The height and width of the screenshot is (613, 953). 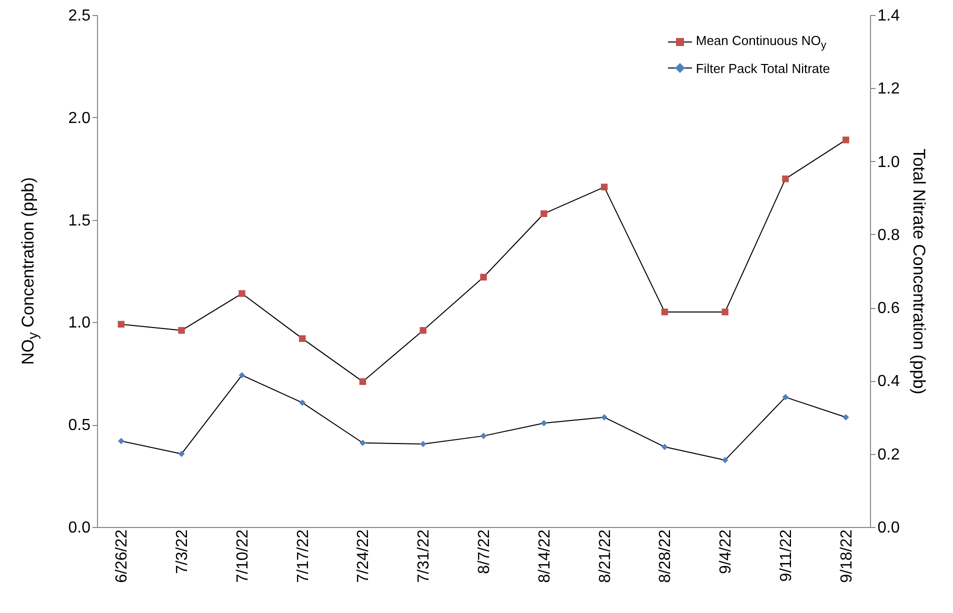 I want to click on y-tick-label: 0.0, so click(x=79, y=528).